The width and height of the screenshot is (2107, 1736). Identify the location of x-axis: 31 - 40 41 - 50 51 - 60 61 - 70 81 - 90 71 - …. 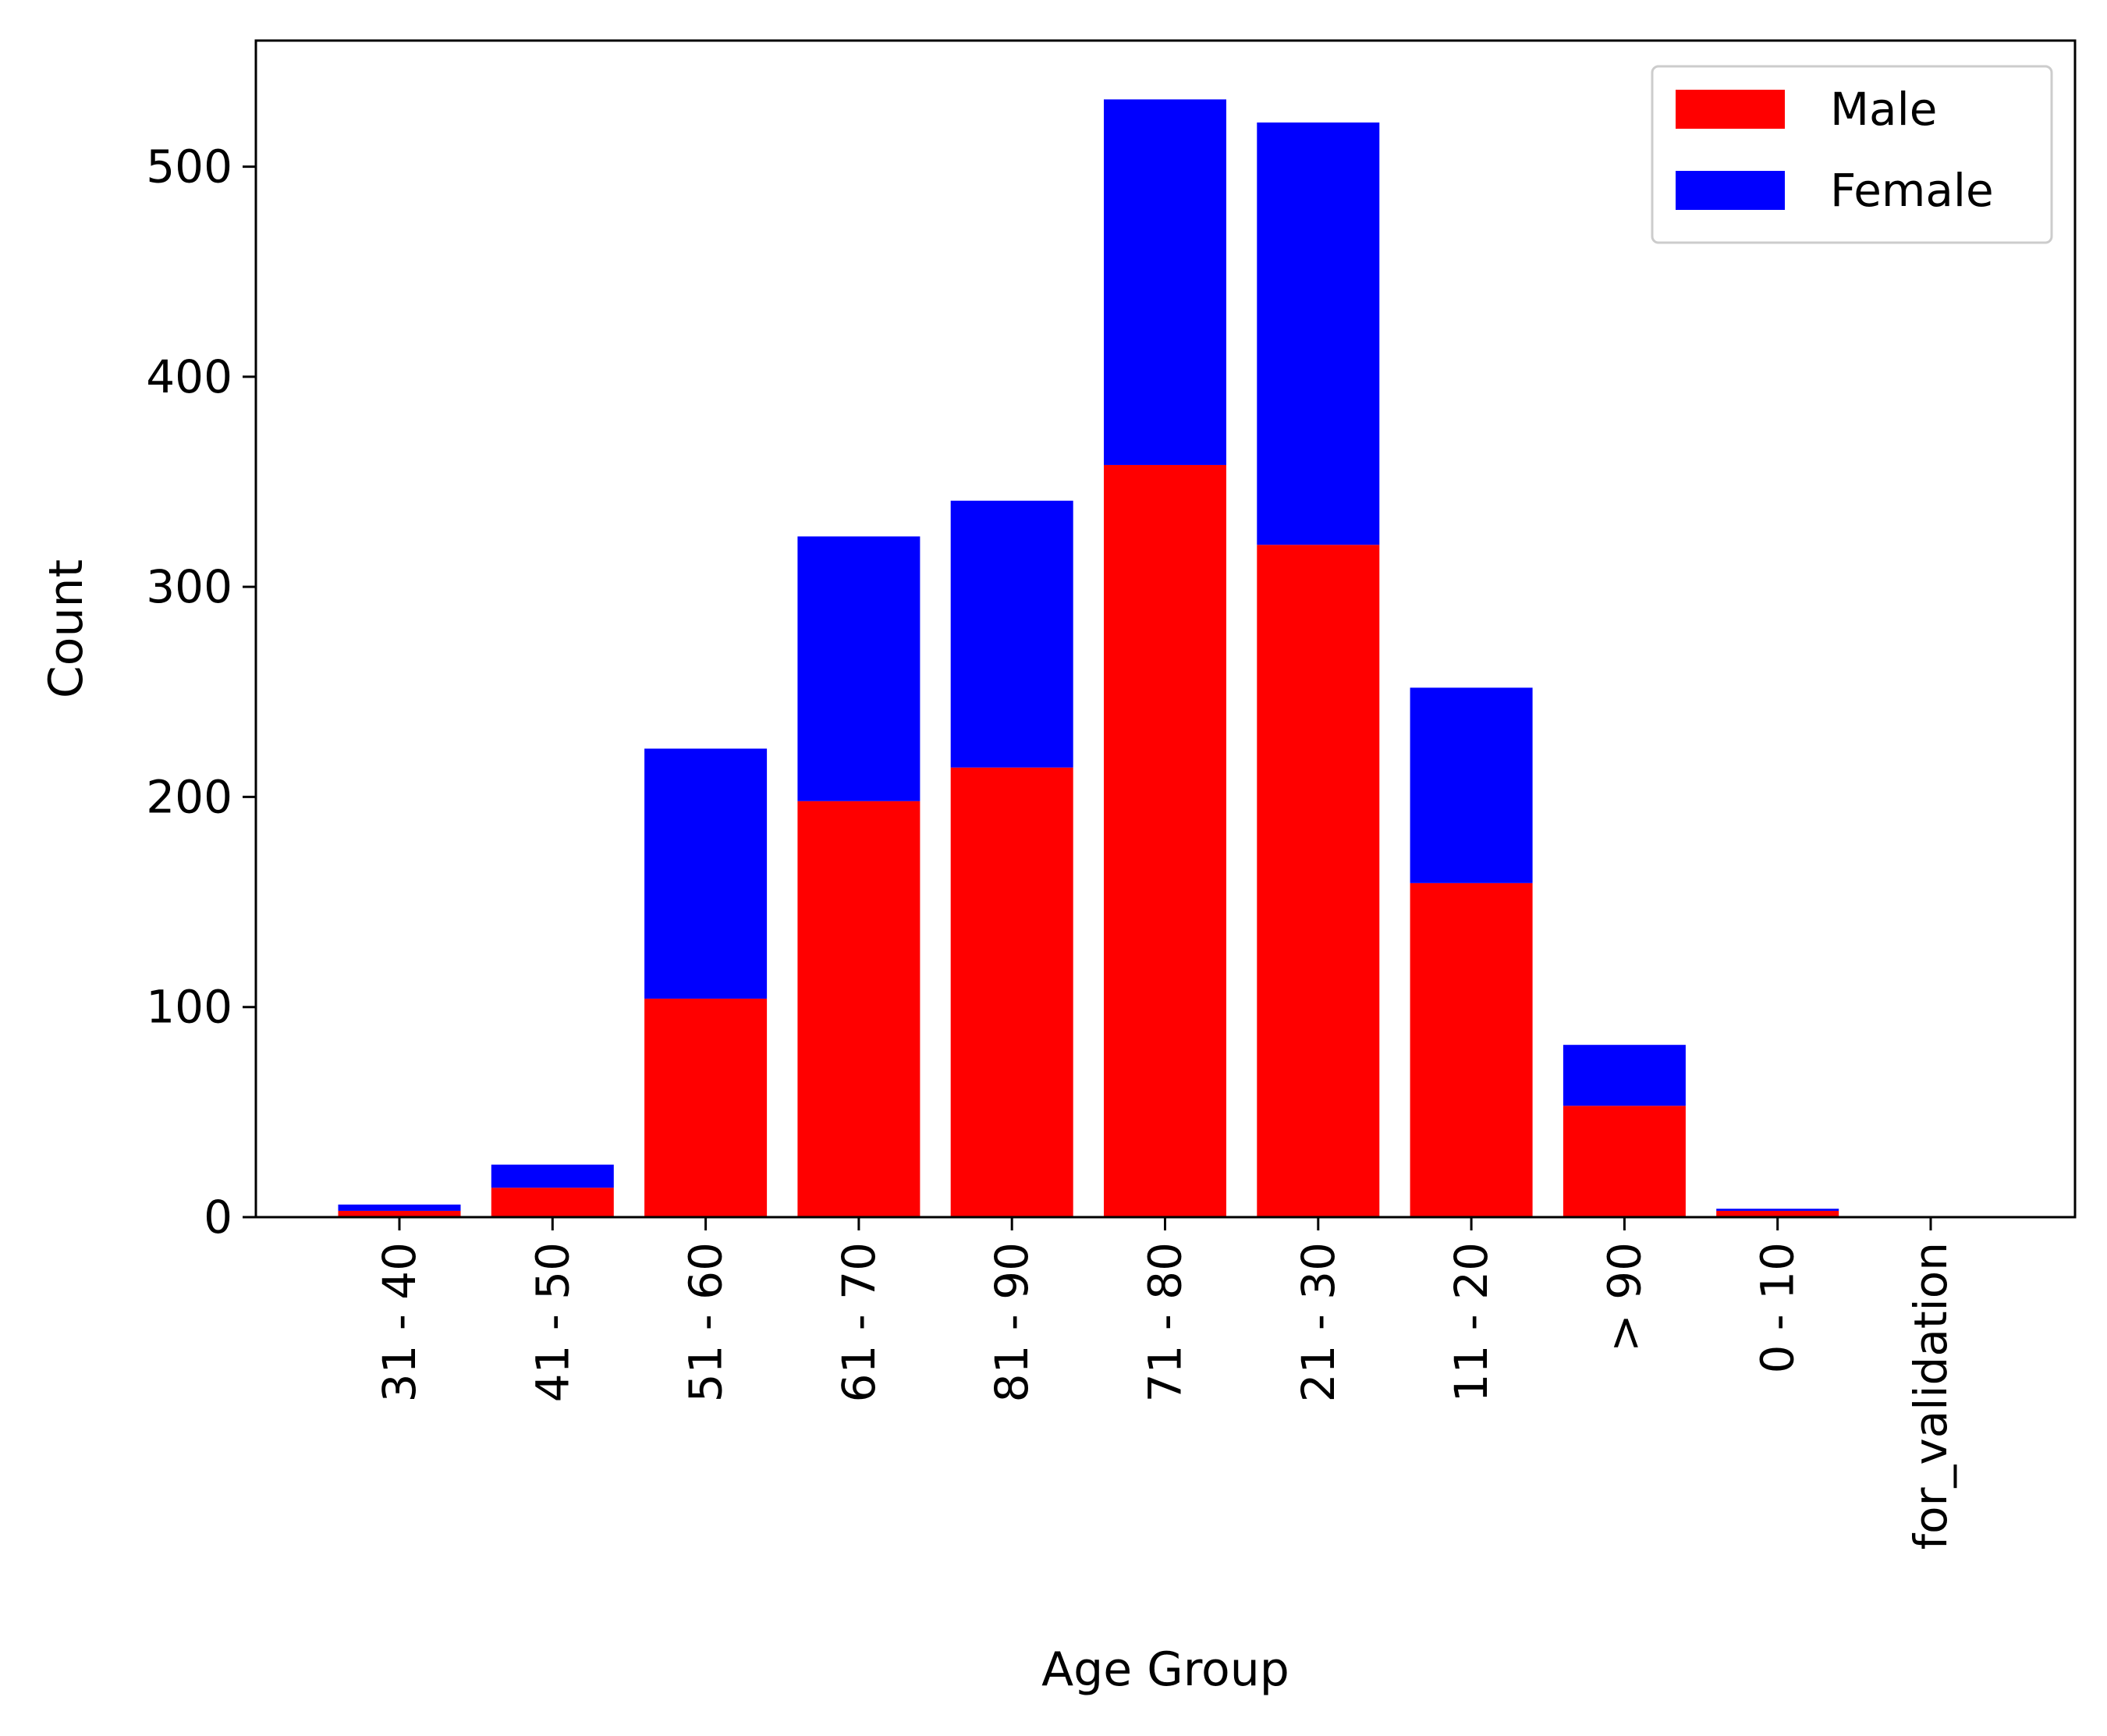
(1165, 1383).